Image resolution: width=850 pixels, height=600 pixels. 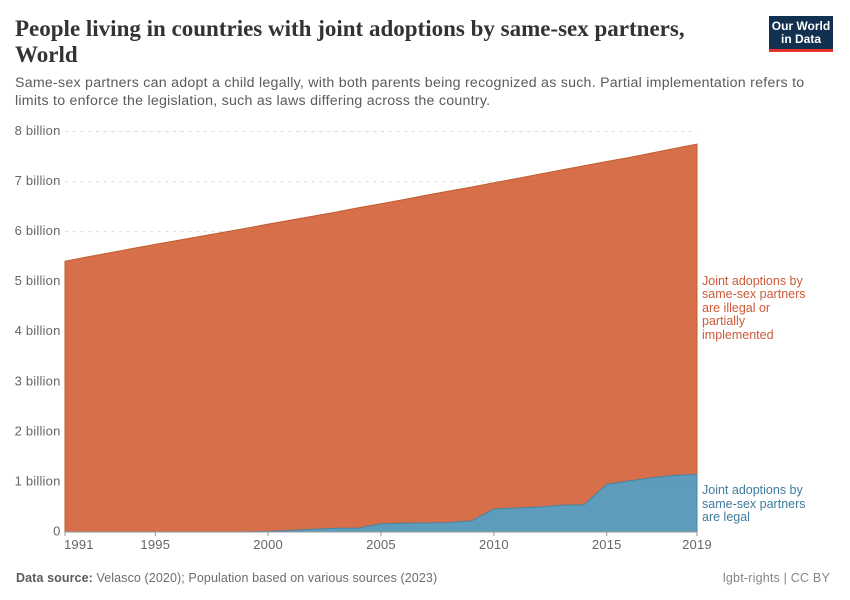 I want to click on svg-text: 3 billion, so click(x=38, y=380).